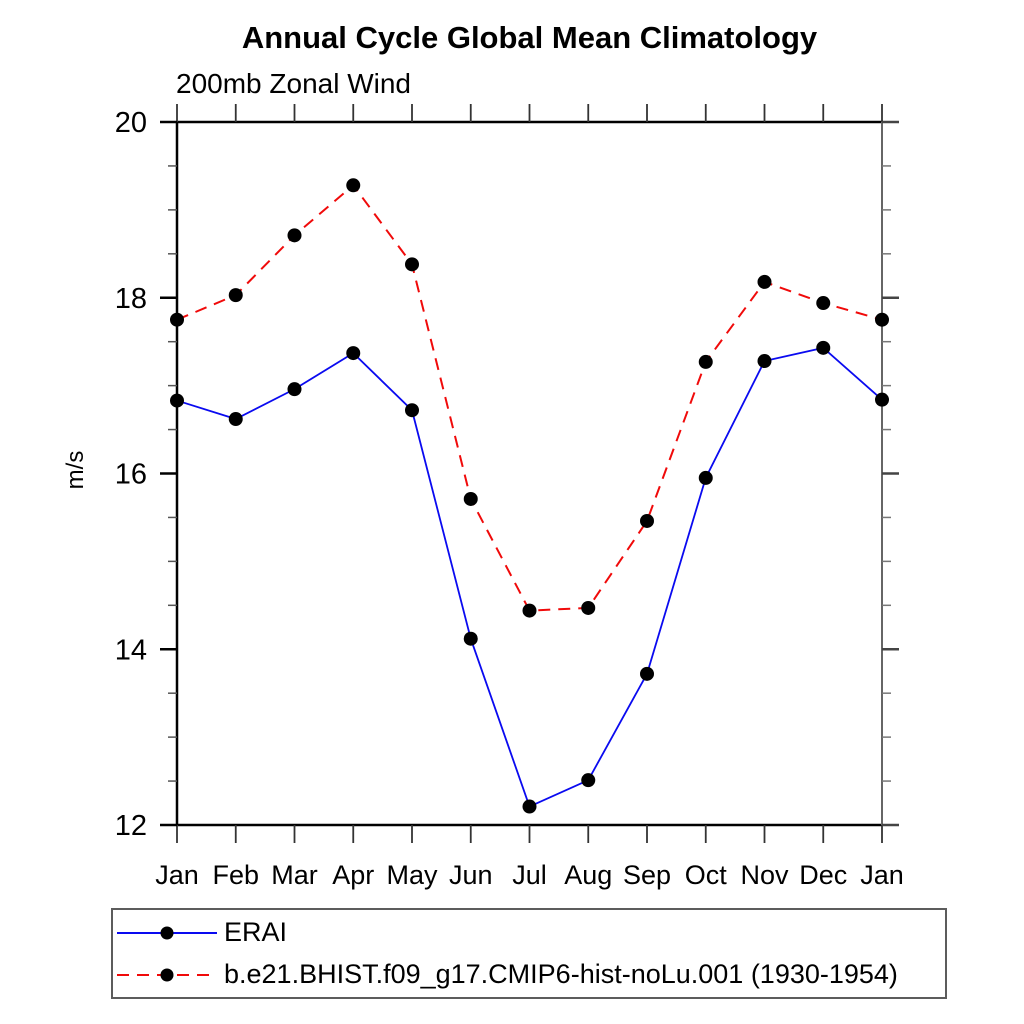  Describe the element at coordinates (131, 475) in the screenshot. I see `y-axis-tick-label: 16` at that location.